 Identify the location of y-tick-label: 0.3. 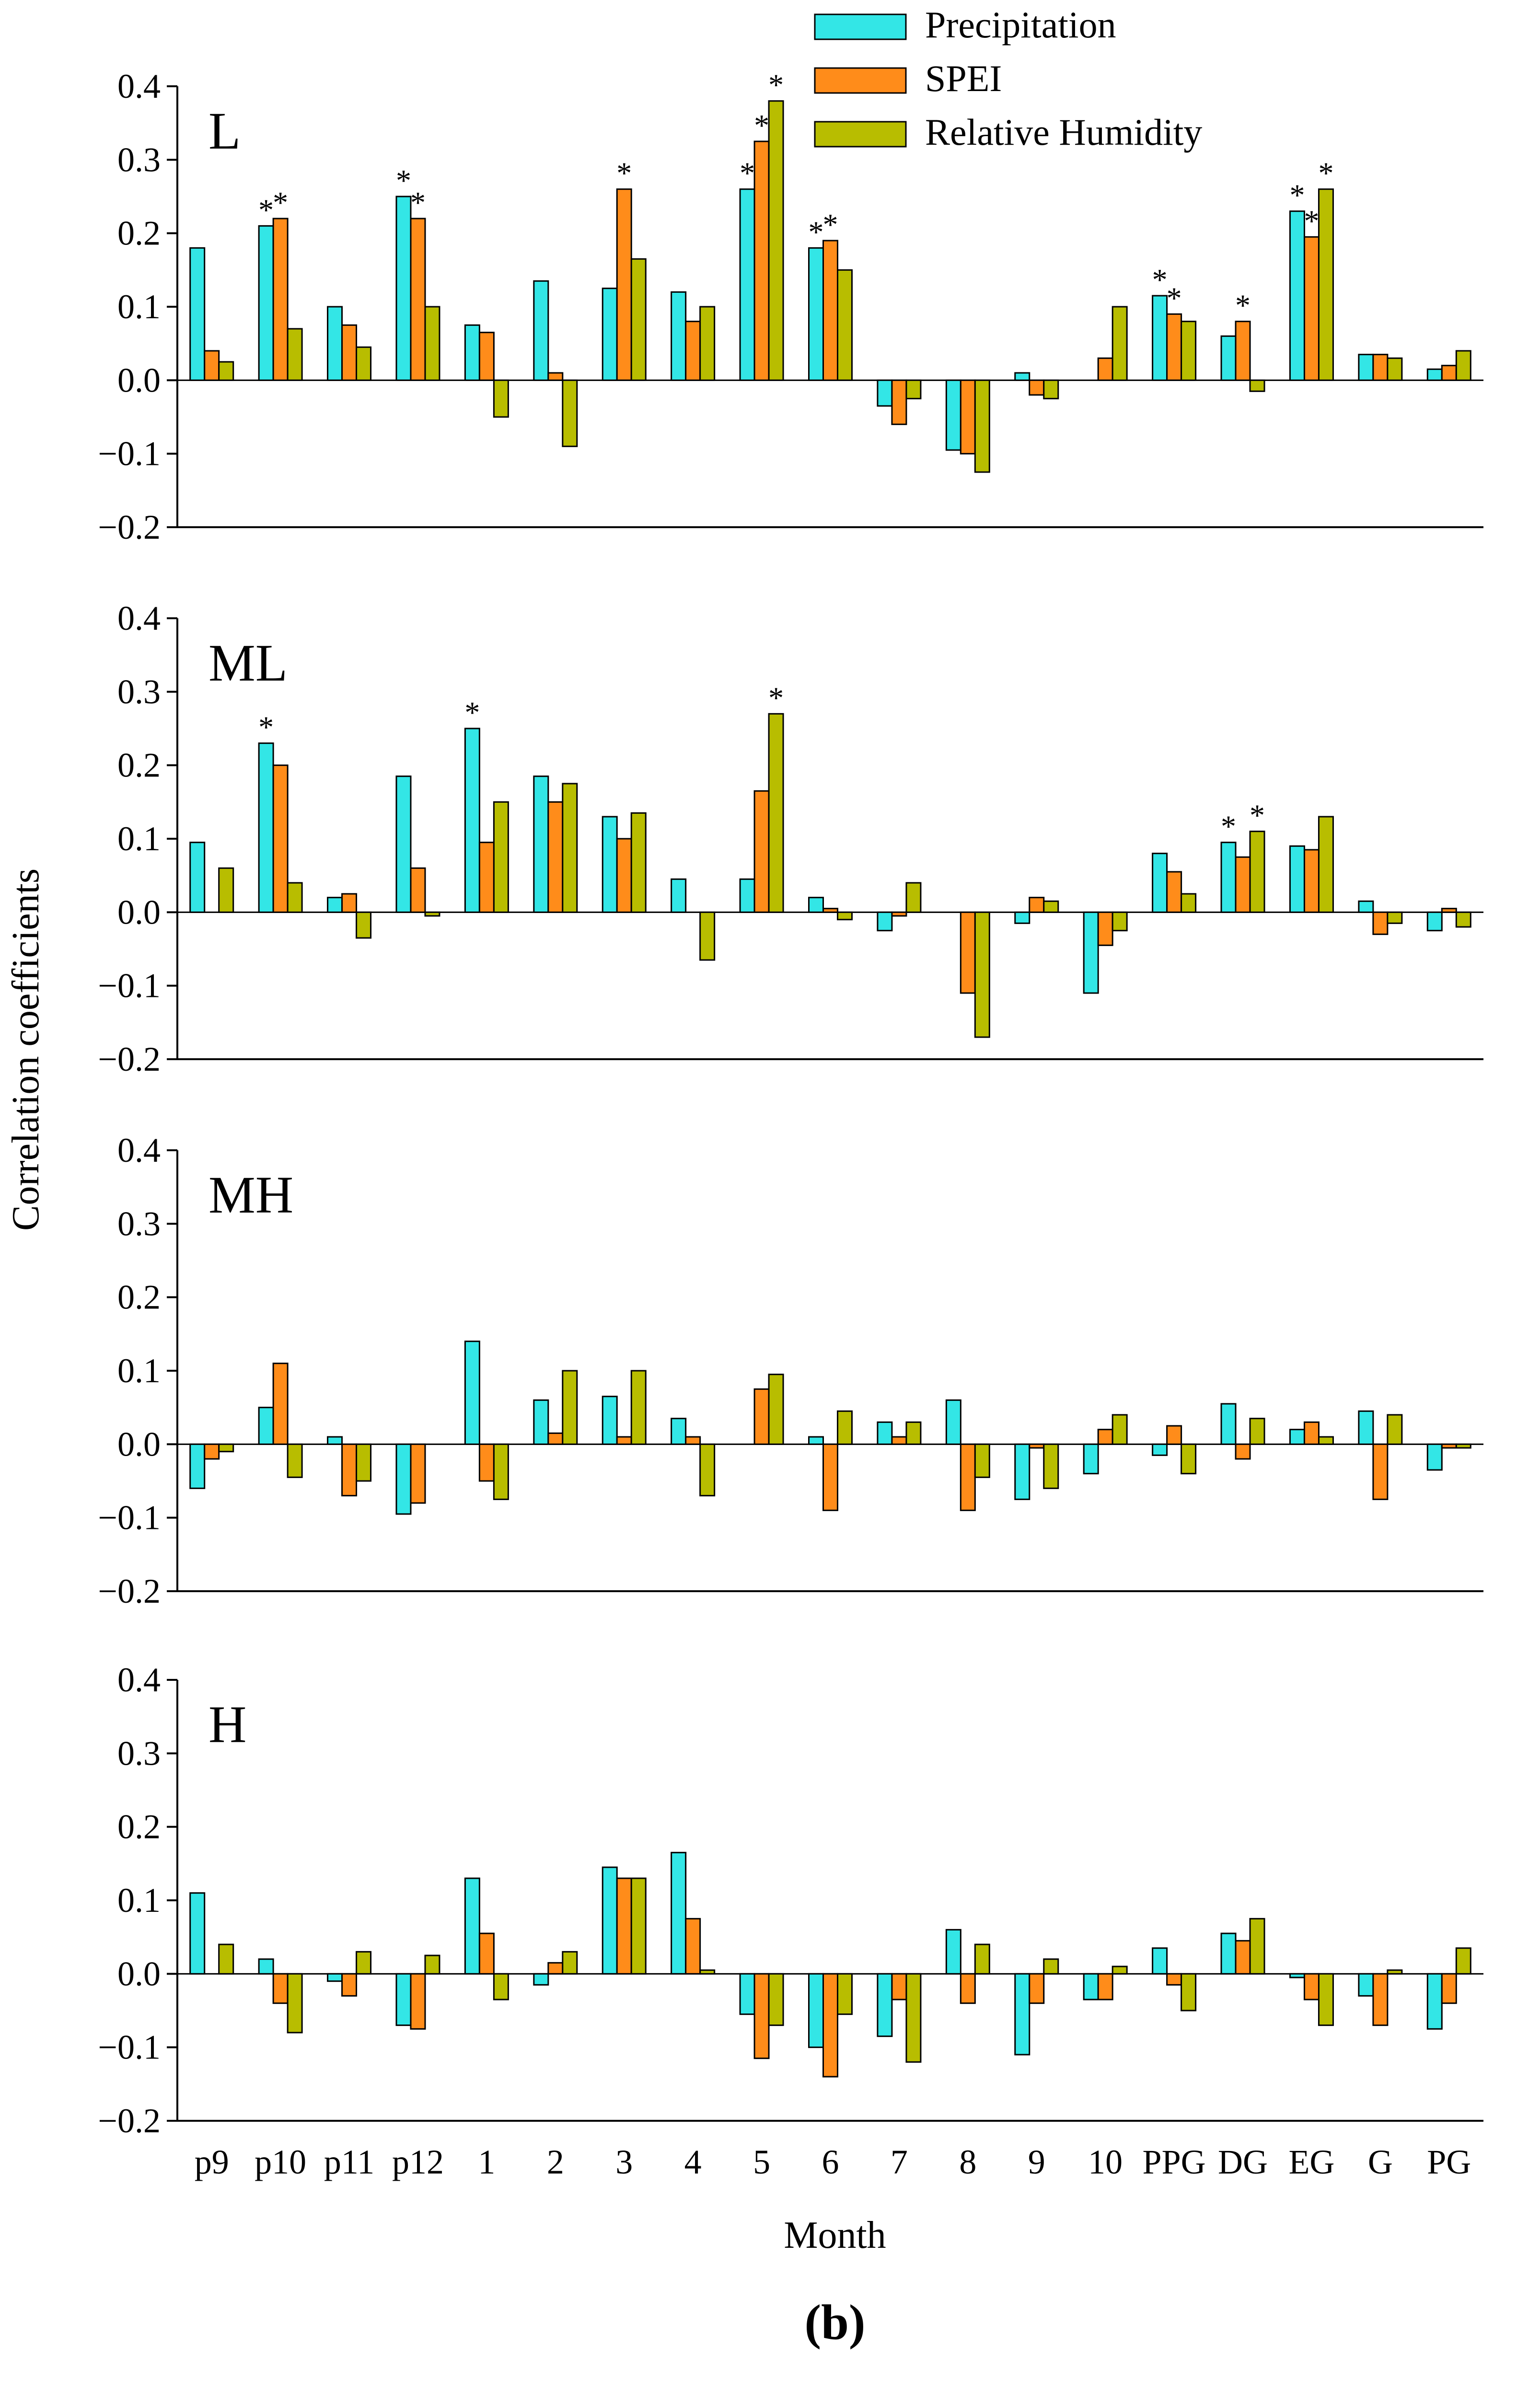
(139, 1753).